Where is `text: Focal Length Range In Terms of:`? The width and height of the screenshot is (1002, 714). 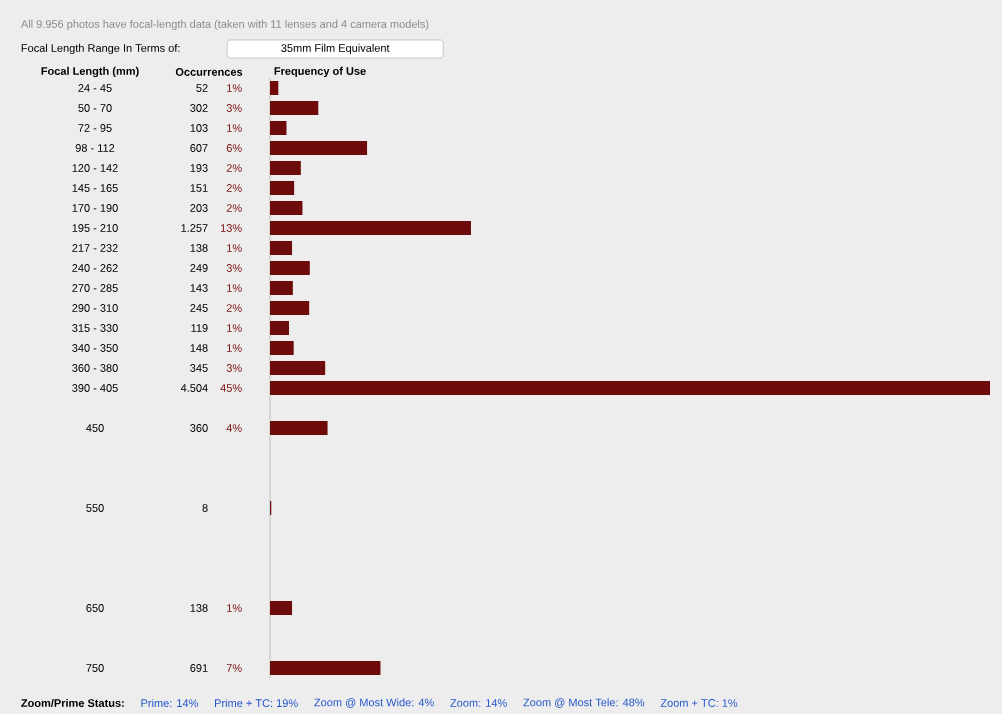
text: Focal Length Range In Terms of: is located at coordinates (100, 49).